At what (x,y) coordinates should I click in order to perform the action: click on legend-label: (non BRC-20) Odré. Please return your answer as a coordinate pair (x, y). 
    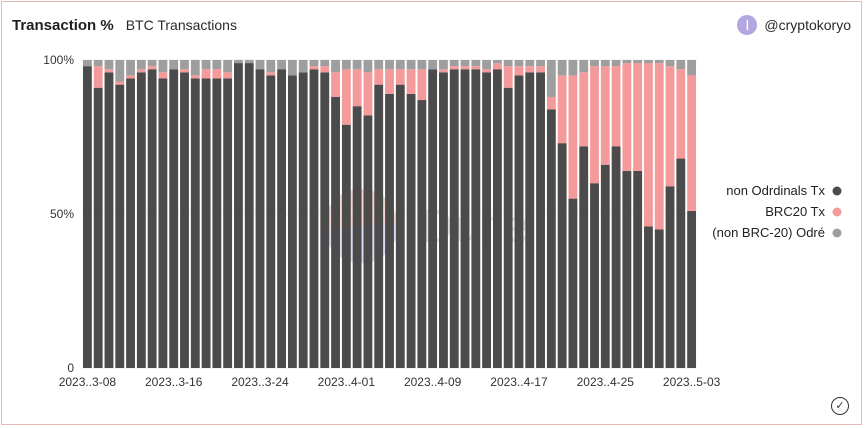
    Looking at the image, I should click on (768, 232).